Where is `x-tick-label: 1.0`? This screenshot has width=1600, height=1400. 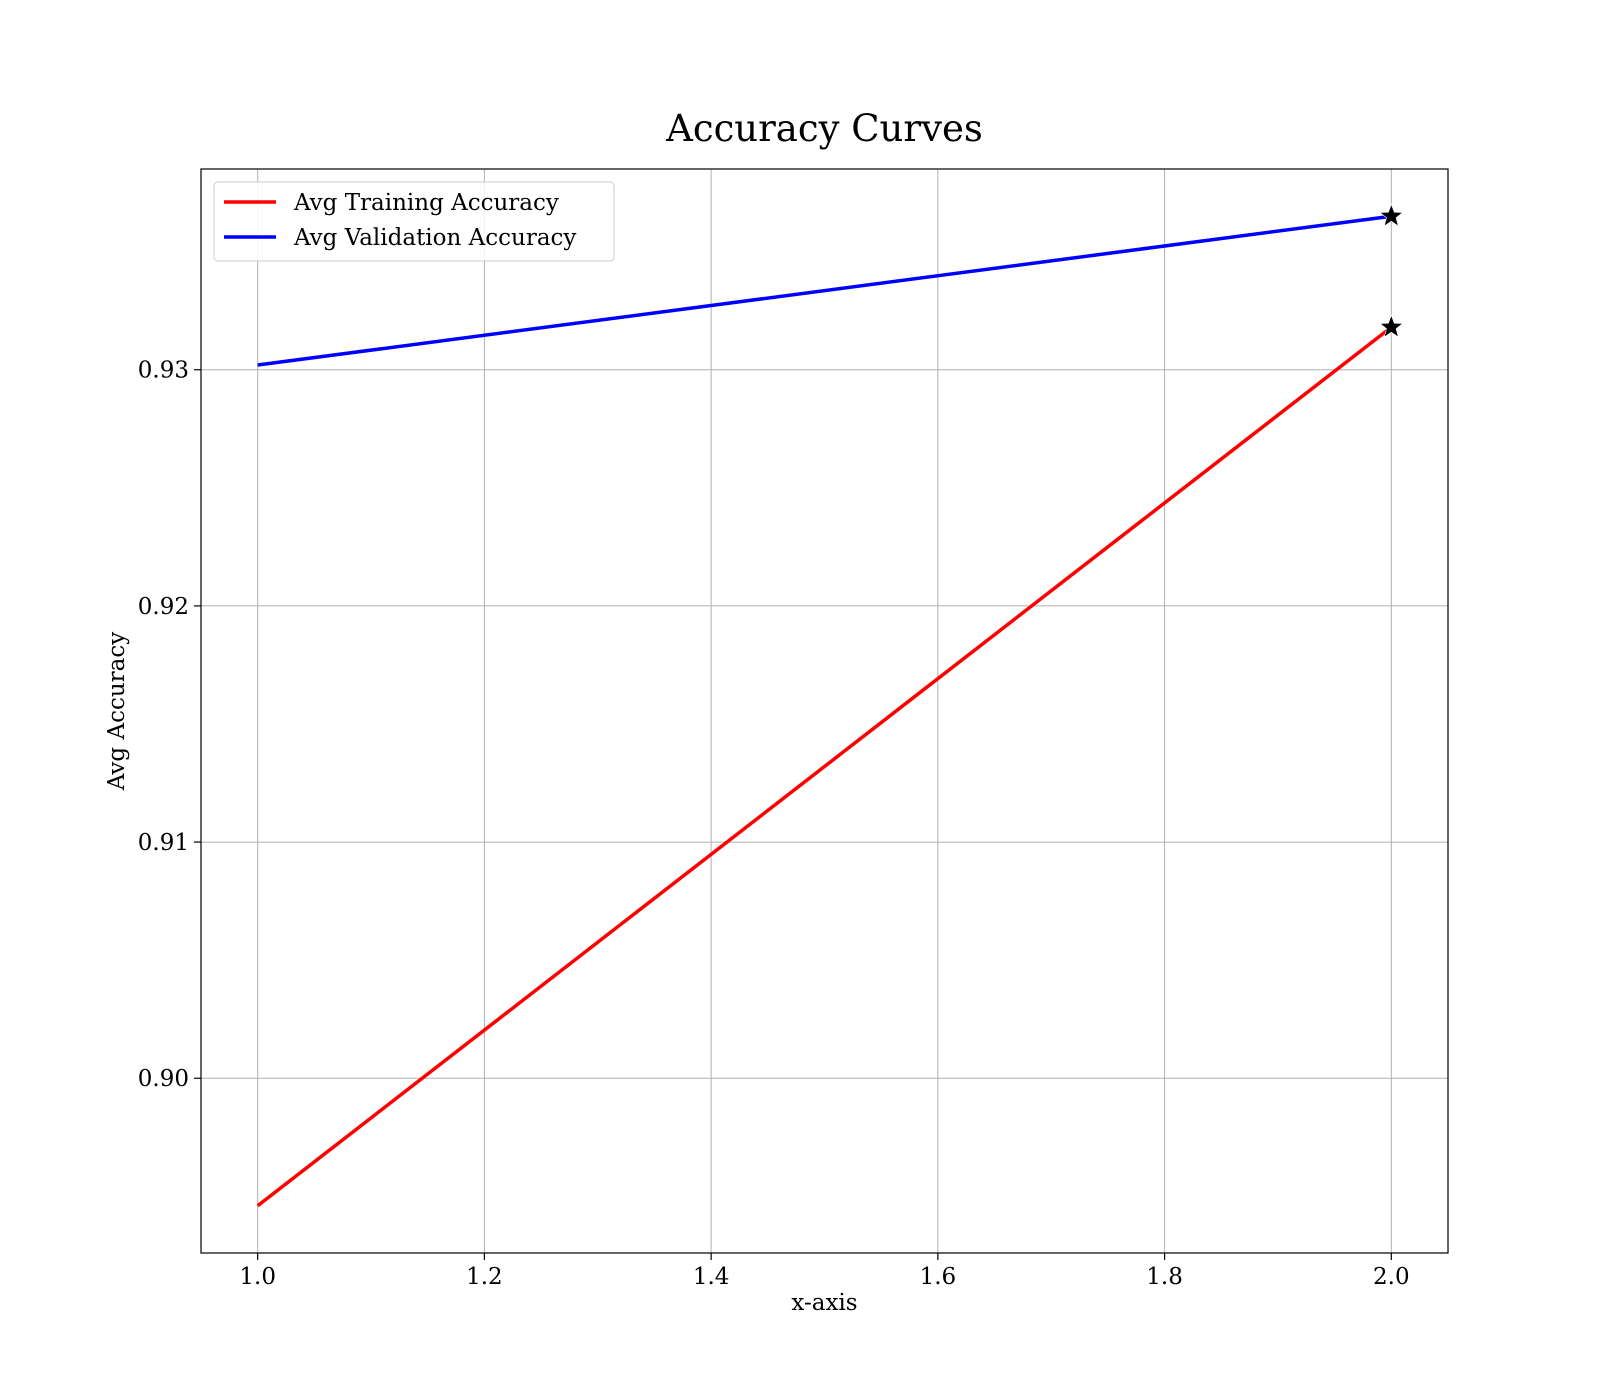 x-tick-label: 1.0 is located at coordinates (257, 1277).